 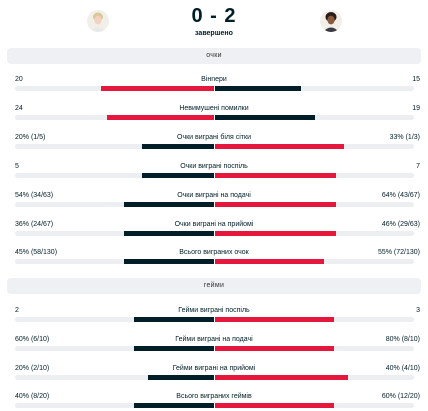 What do you see at coordinates (416, 79) in the screenshot?
I see `away-value: 15` at bounding box center [416, 79].